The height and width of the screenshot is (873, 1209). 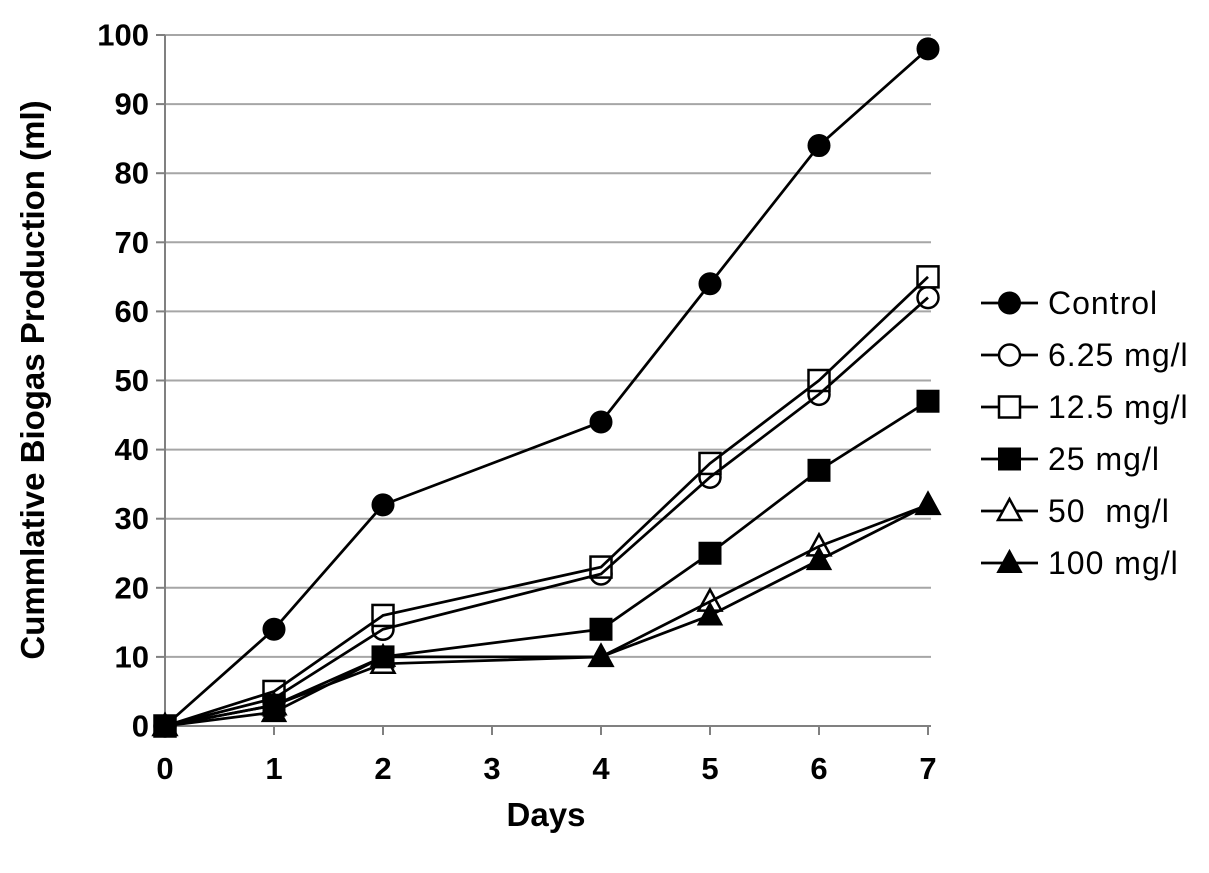 What do you see at coordinates (1103, 303) in the screenshot?
I see `legend-label: Control` at bounding box center [1103, 303].